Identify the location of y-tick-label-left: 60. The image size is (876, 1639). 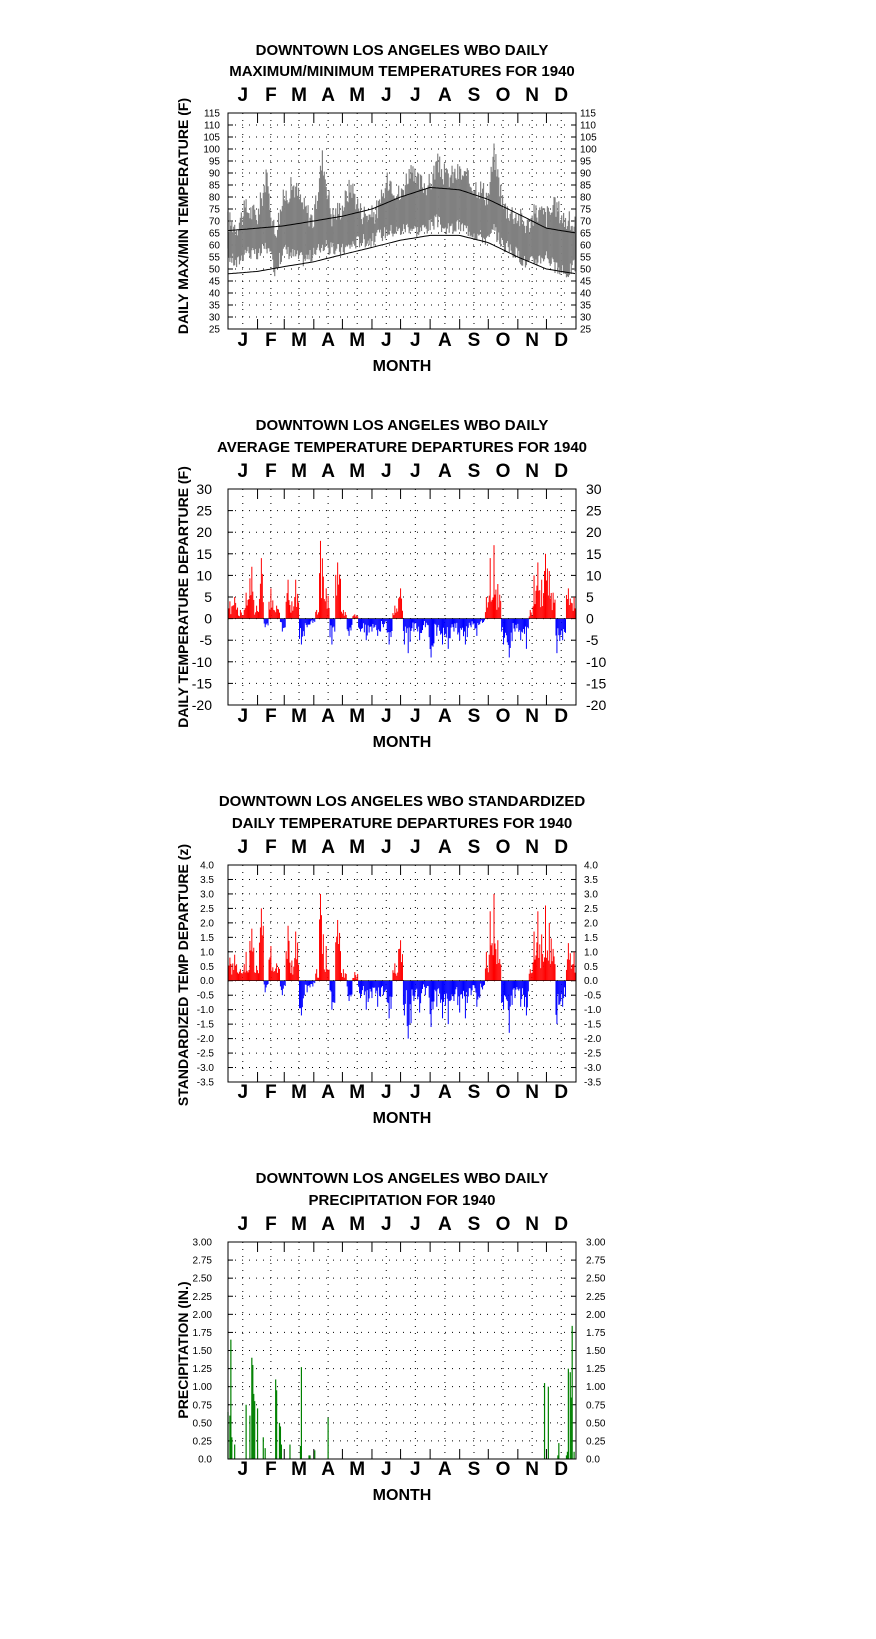
(215, 246).